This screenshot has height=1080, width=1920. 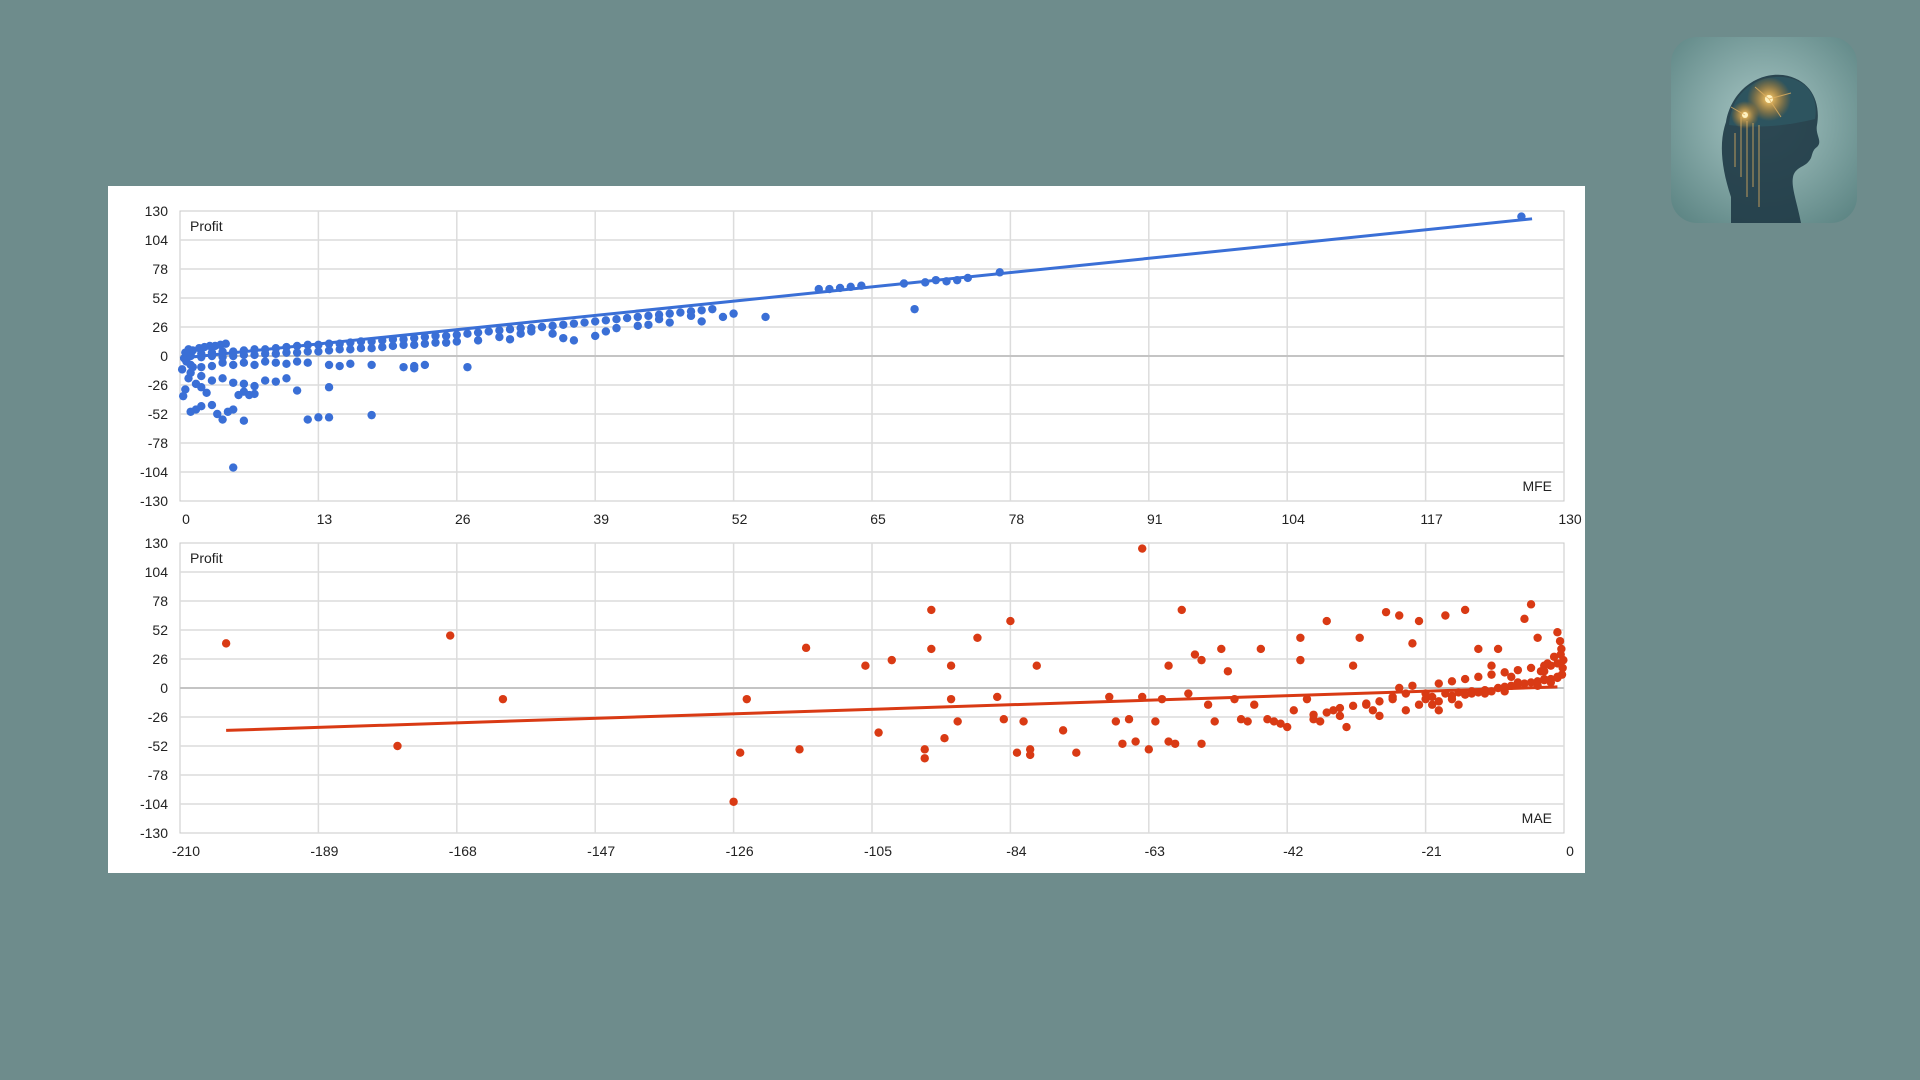 I want to click on y-tick-label: 0, so click(x=164, y=688).